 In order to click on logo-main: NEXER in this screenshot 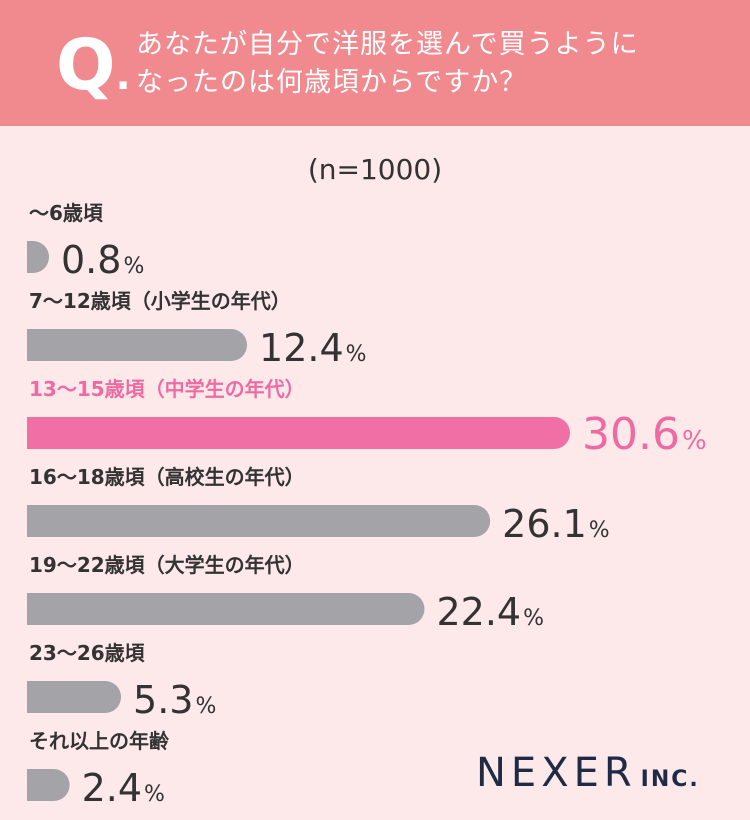, I will do `click(556, 773)`.